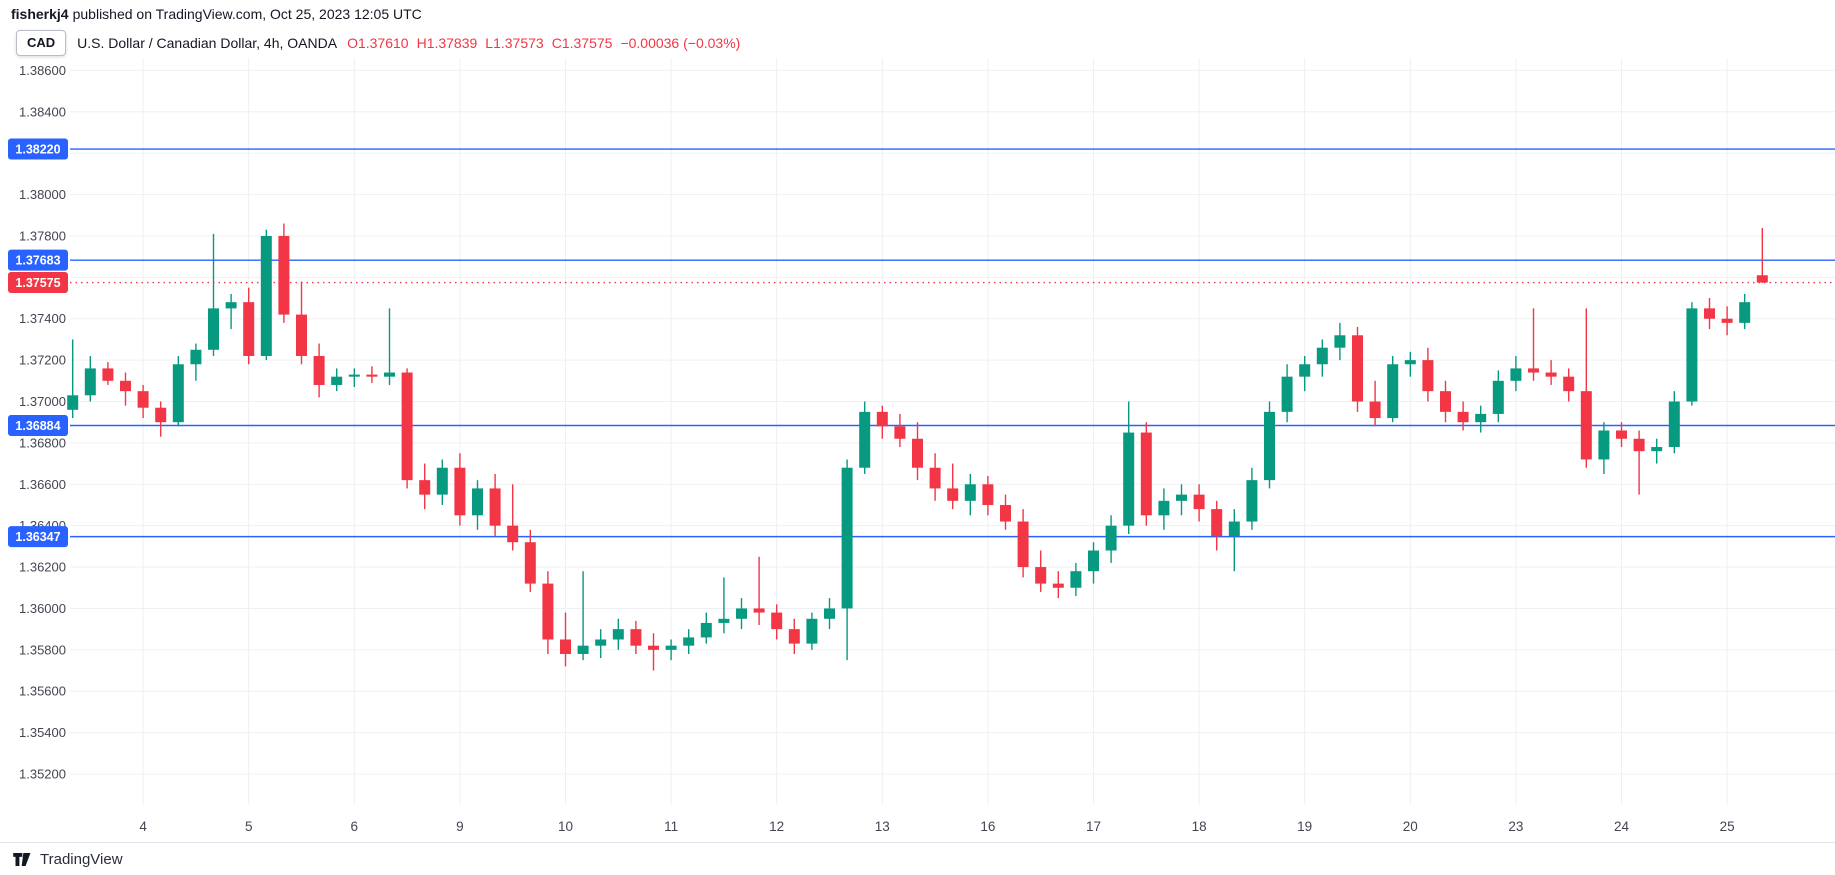  I want to click on currency-badge: CAD, so click(41, 42).